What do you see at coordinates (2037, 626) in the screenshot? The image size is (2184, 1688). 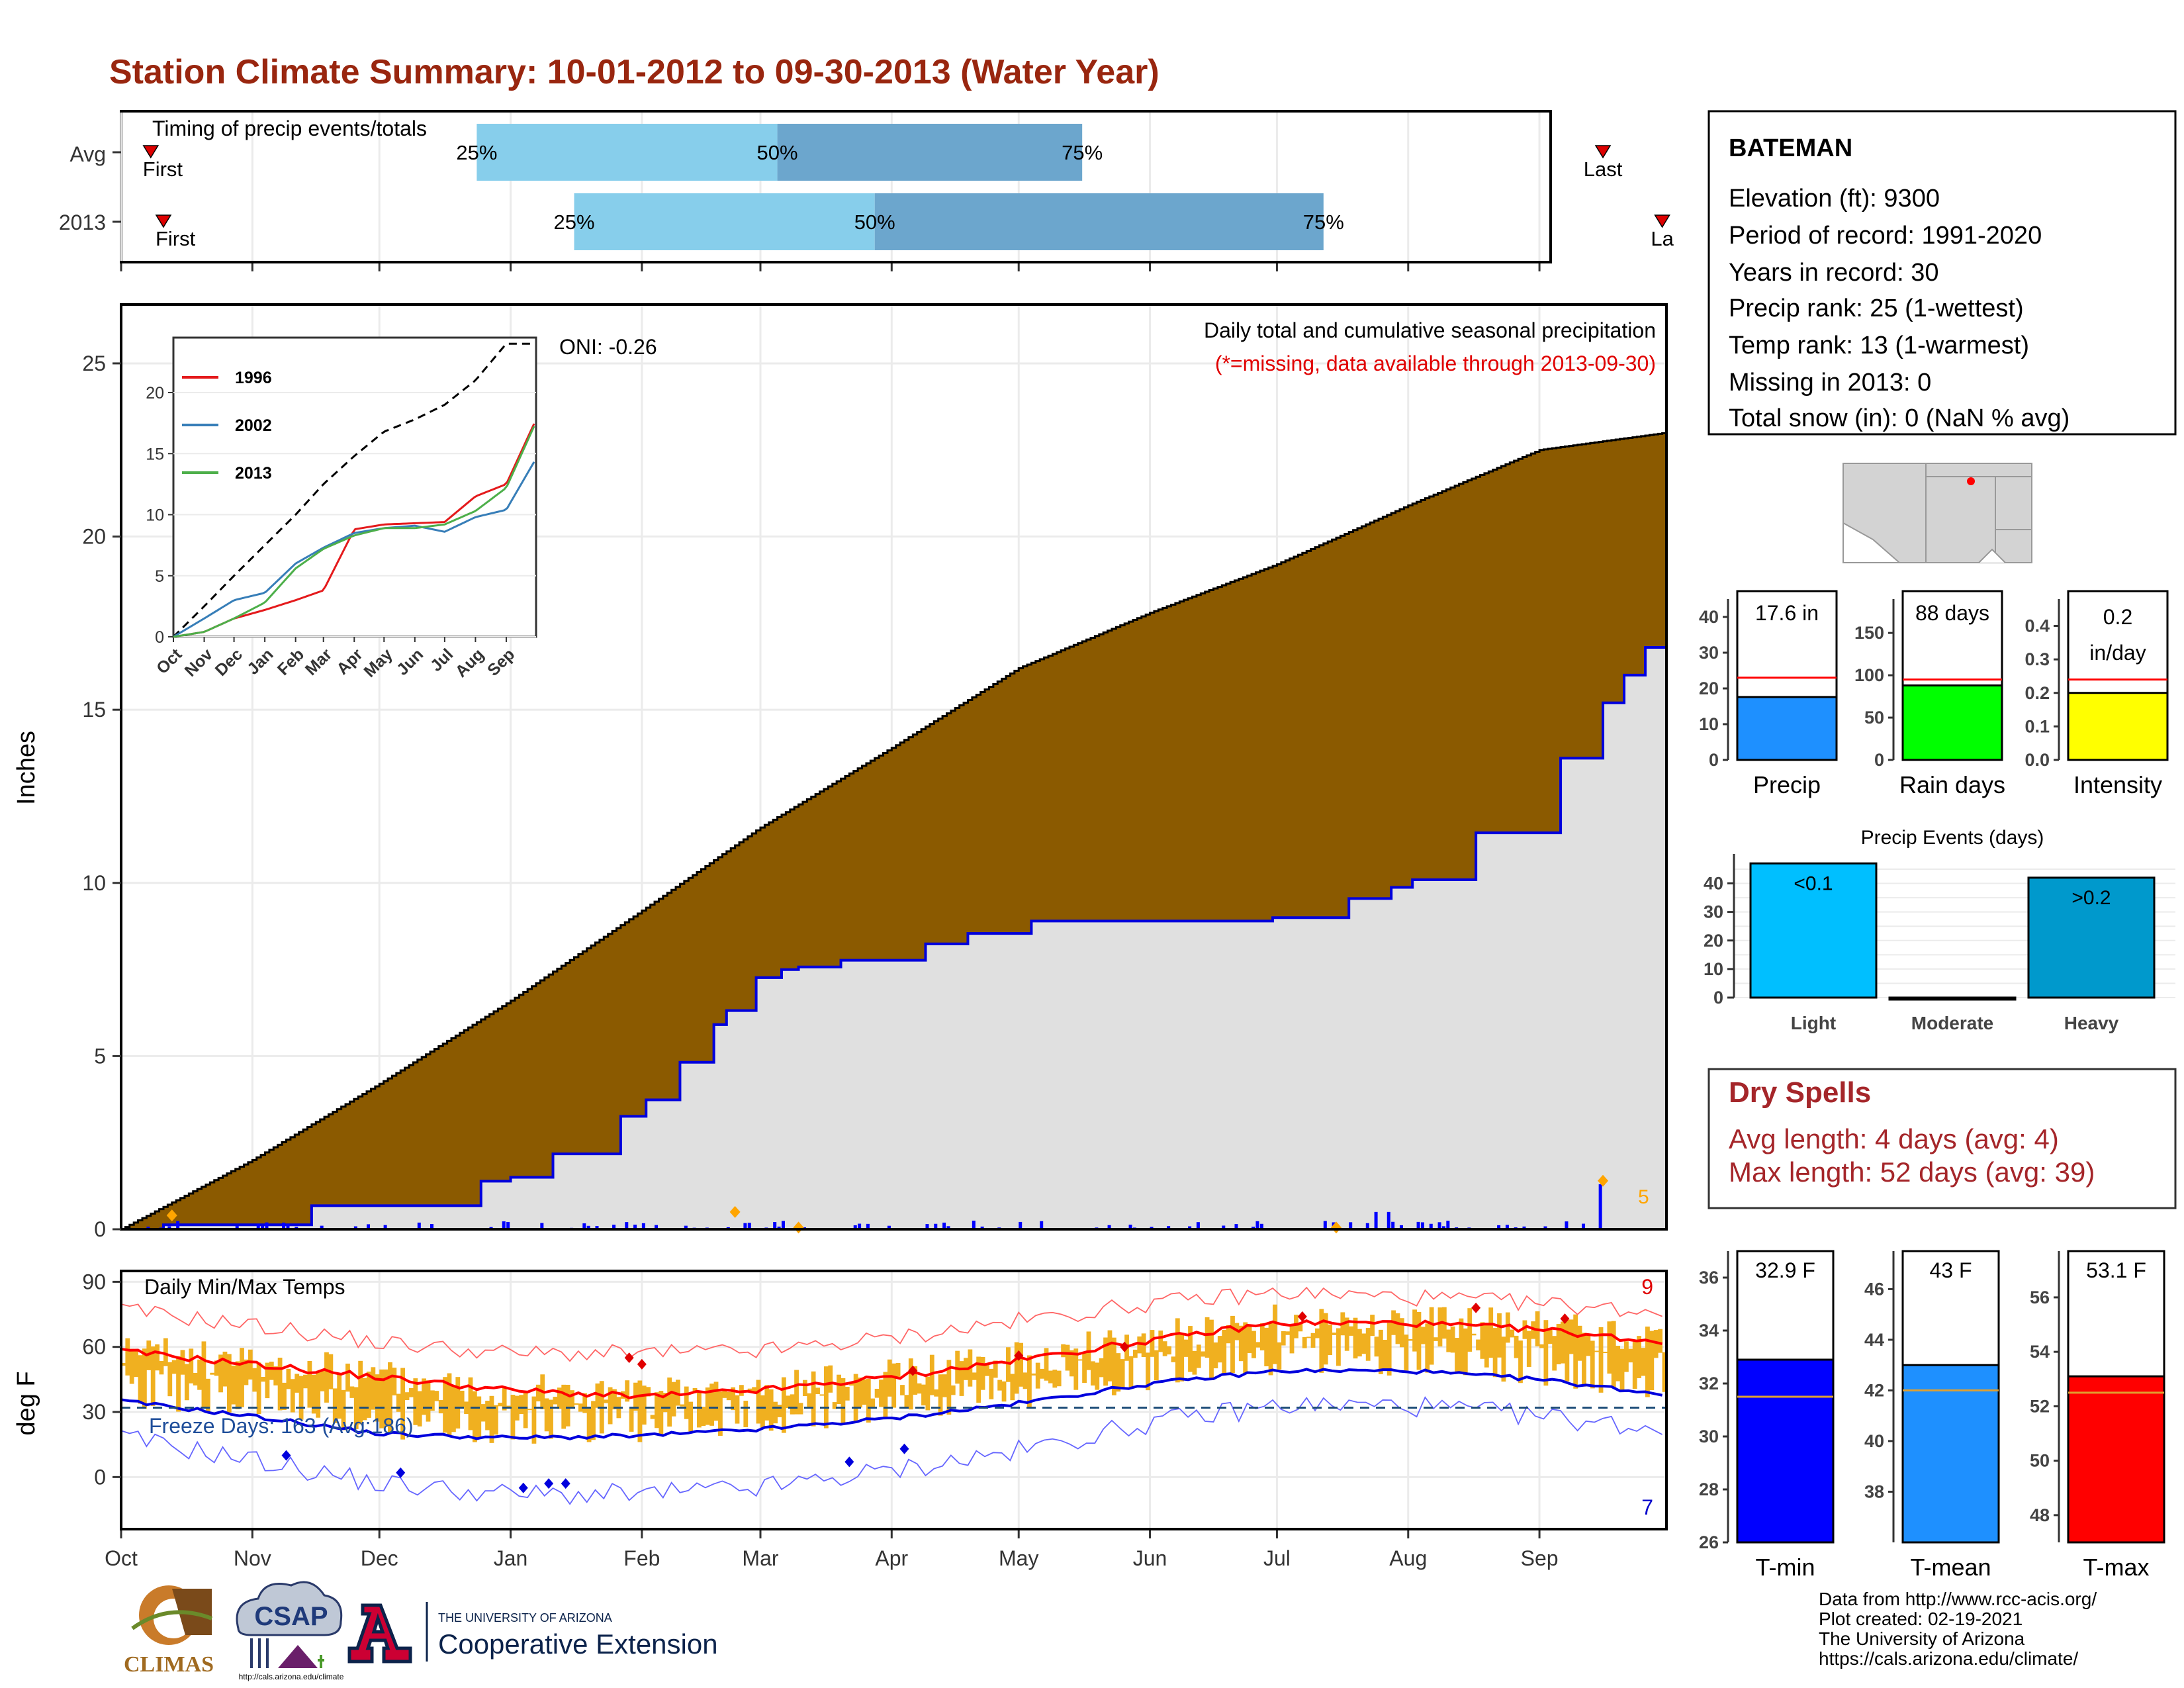 I see `summary-y-tick-label: 0.4` at bounding box center [2037, 626].